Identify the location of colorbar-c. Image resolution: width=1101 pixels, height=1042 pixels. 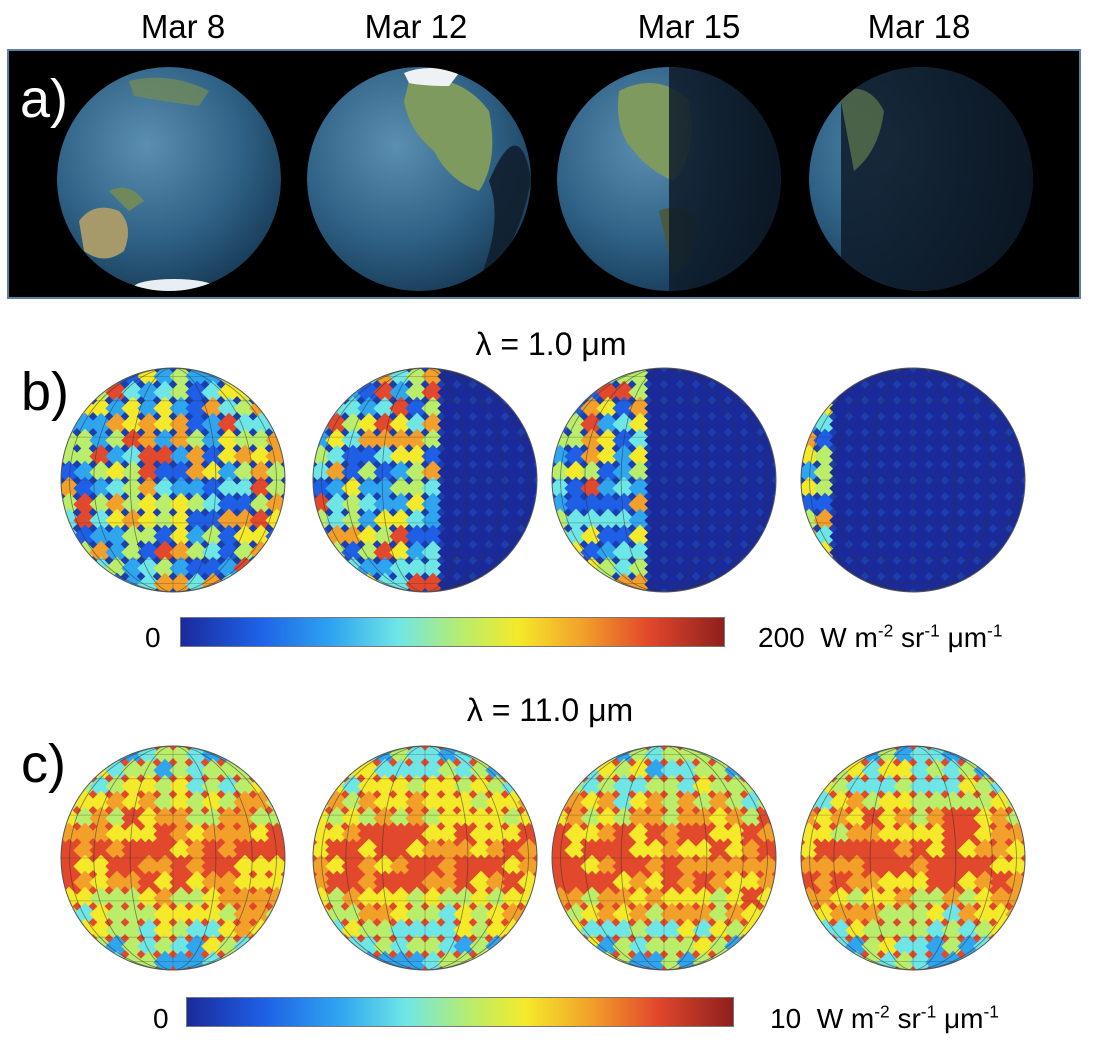
(460, 1012).